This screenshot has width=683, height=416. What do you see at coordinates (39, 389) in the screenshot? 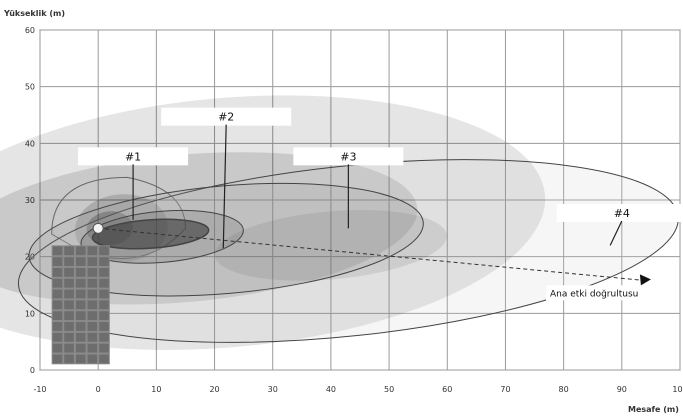
I see `x-tick-label: -10` at bounding box center [39, 389].